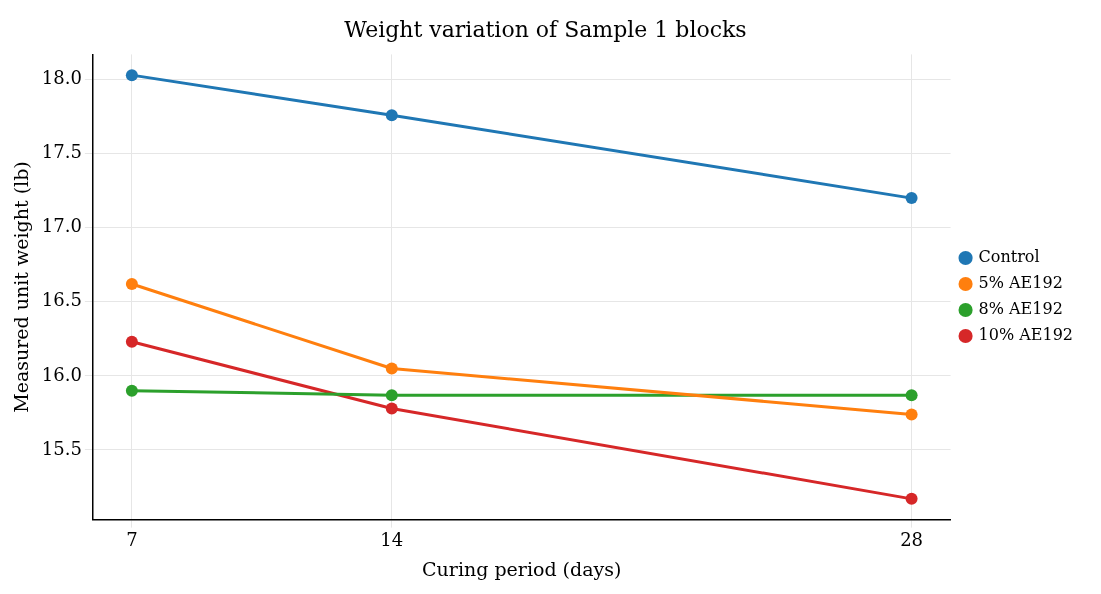 The width and height of the screenshot is (1101, 594). Describe the element at coordinates (912, 540) in the screenshot. I see `x-tick-label: 28` at that location.